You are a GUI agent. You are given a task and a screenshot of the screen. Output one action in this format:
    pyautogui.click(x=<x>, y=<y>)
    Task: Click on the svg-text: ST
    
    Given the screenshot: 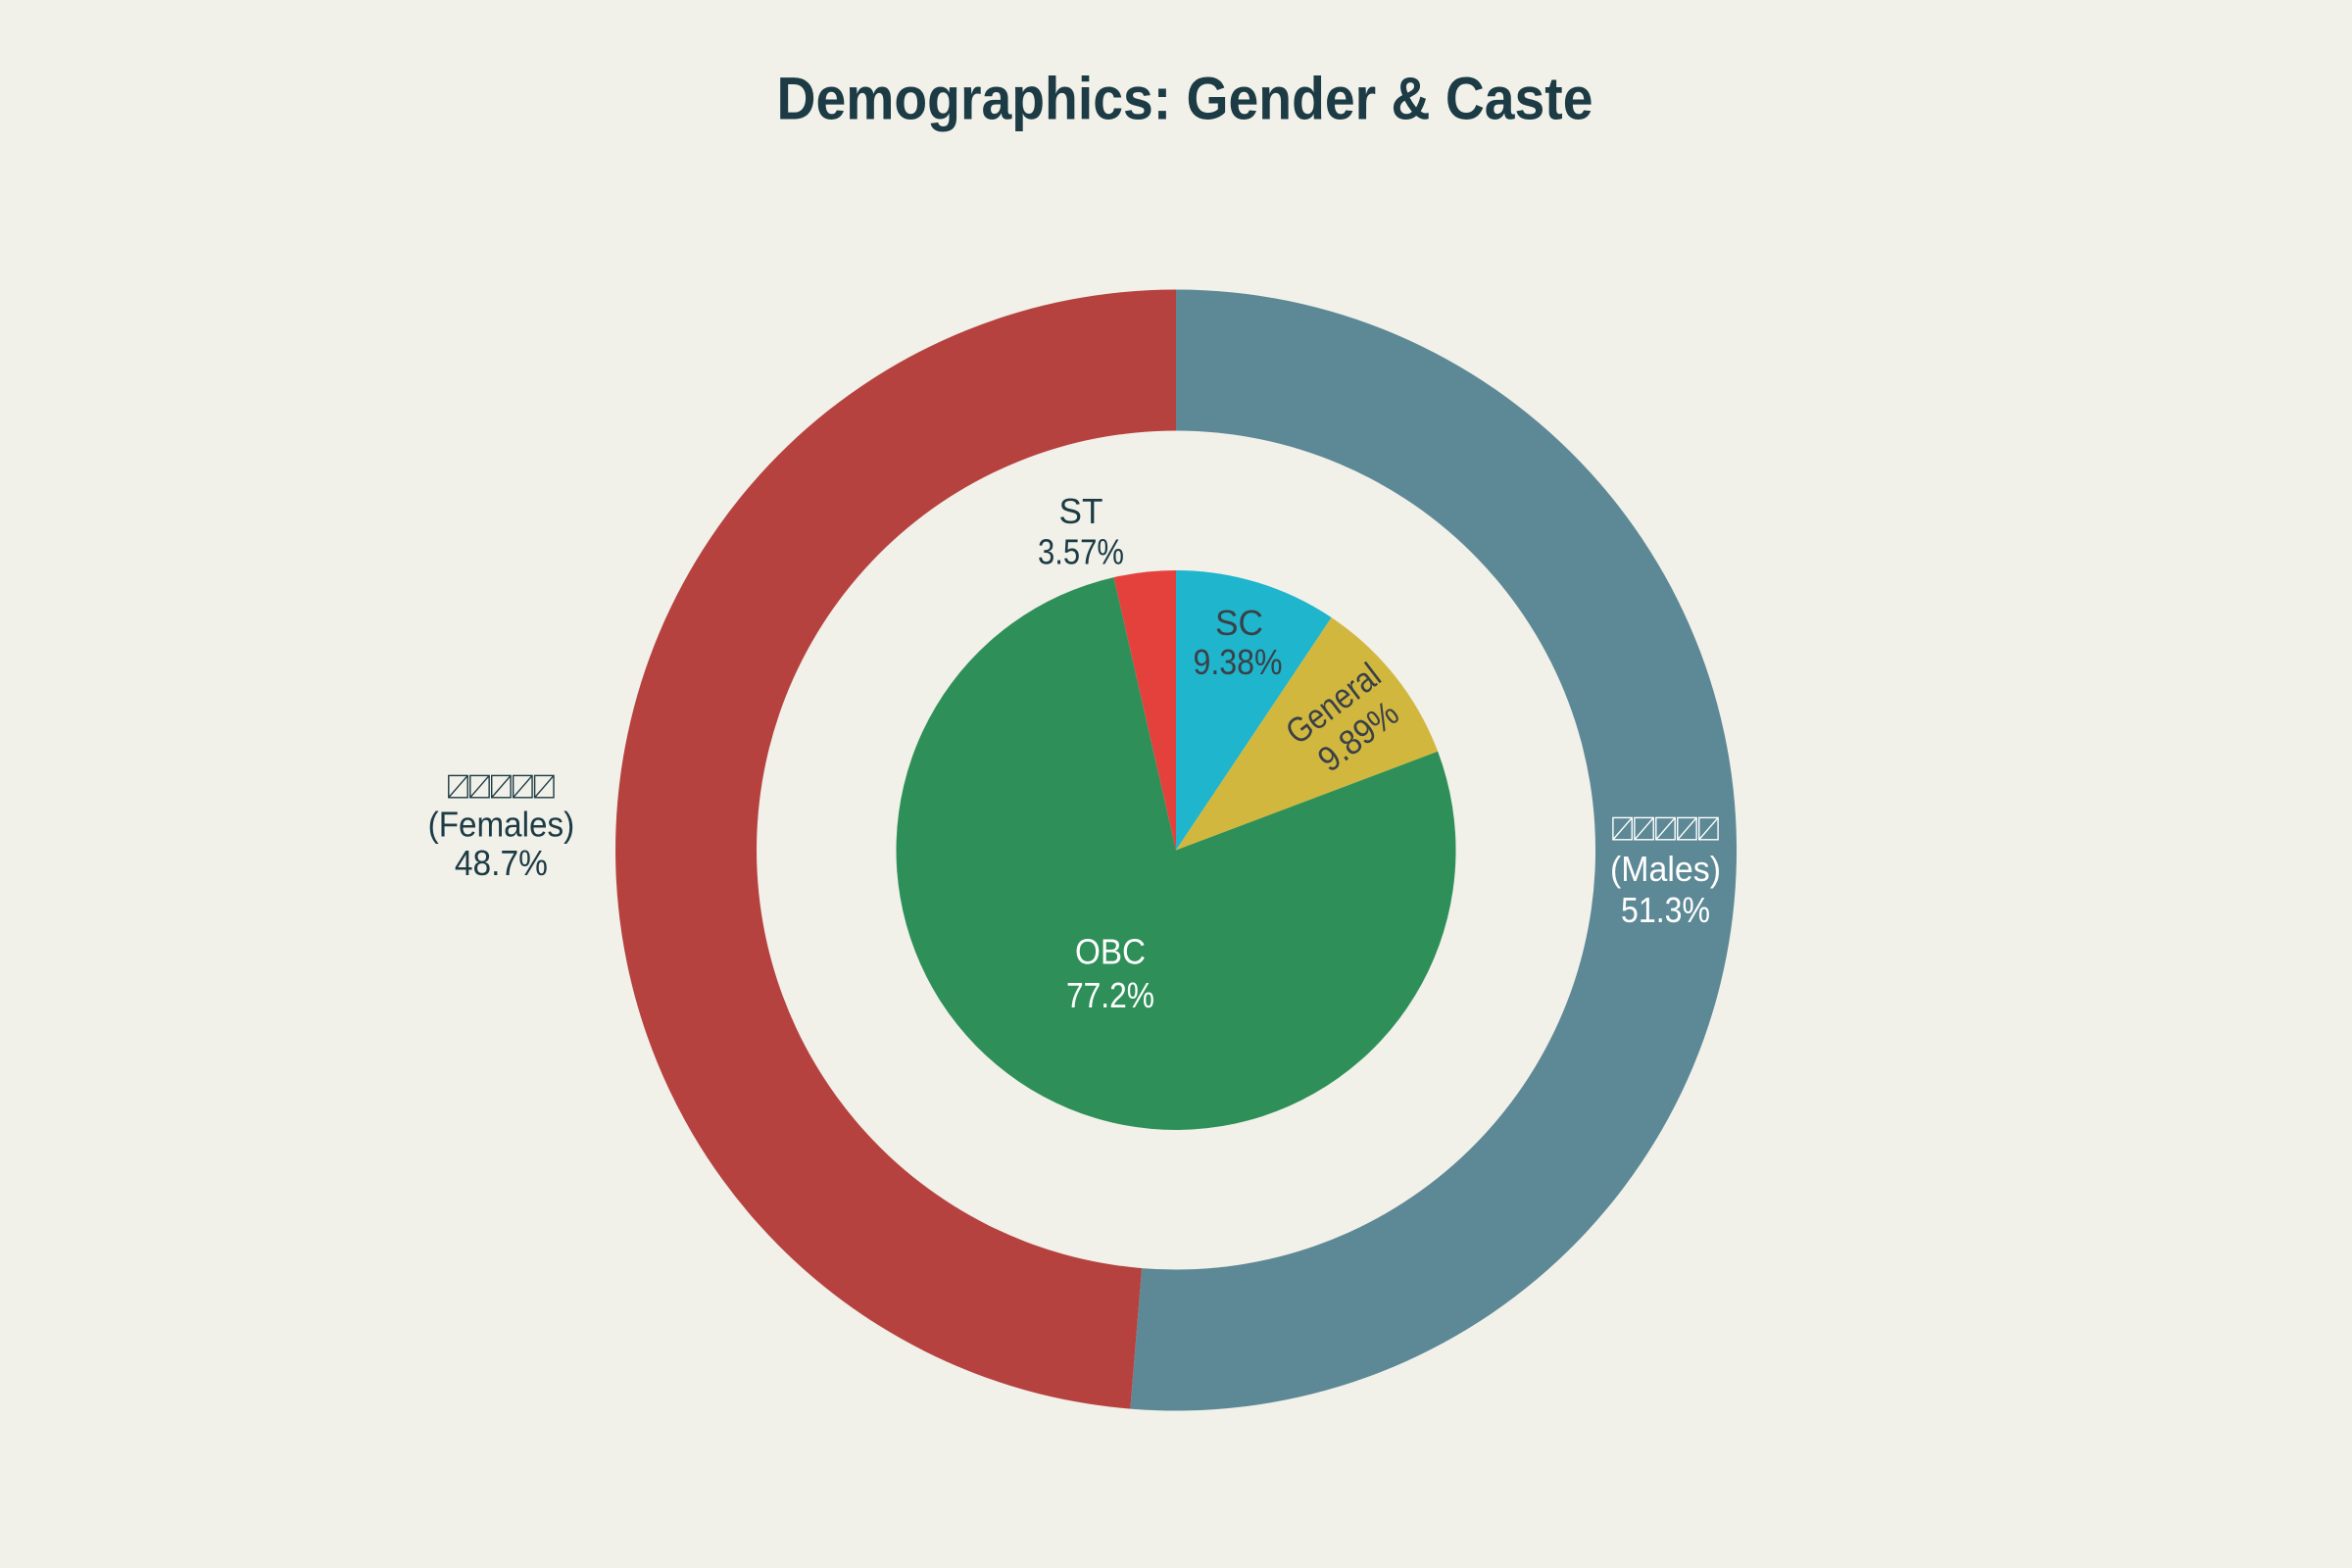 What is the action you would take?
    pyautogui.click(x=1081, y=511)
    